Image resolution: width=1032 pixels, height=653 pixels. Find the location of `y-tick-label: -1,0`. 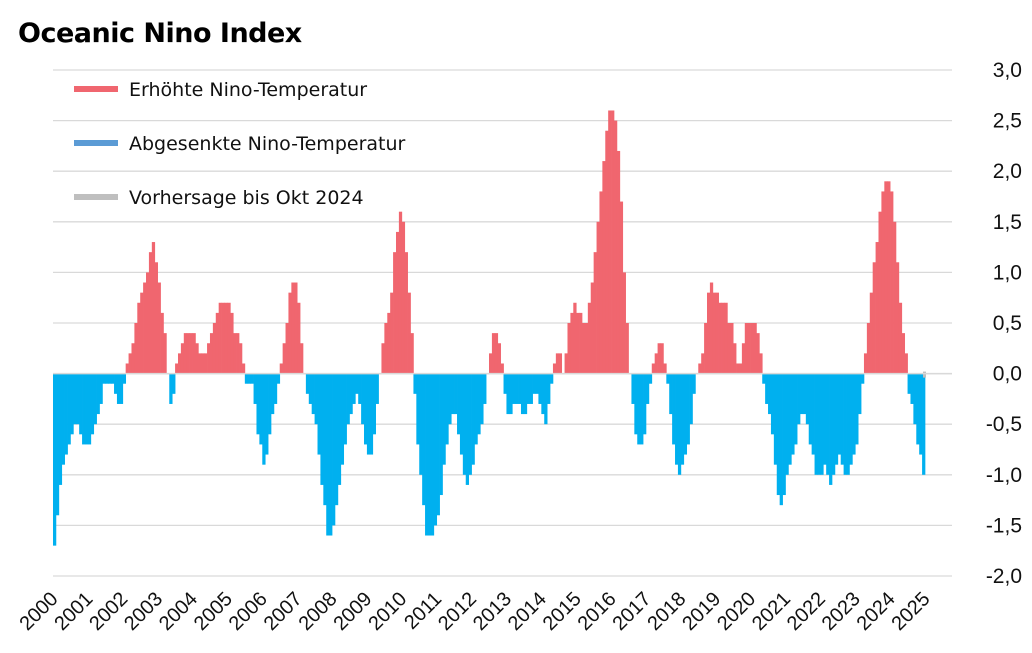

y-tick-label: -1,0 is located at coordinates (1004, 475).